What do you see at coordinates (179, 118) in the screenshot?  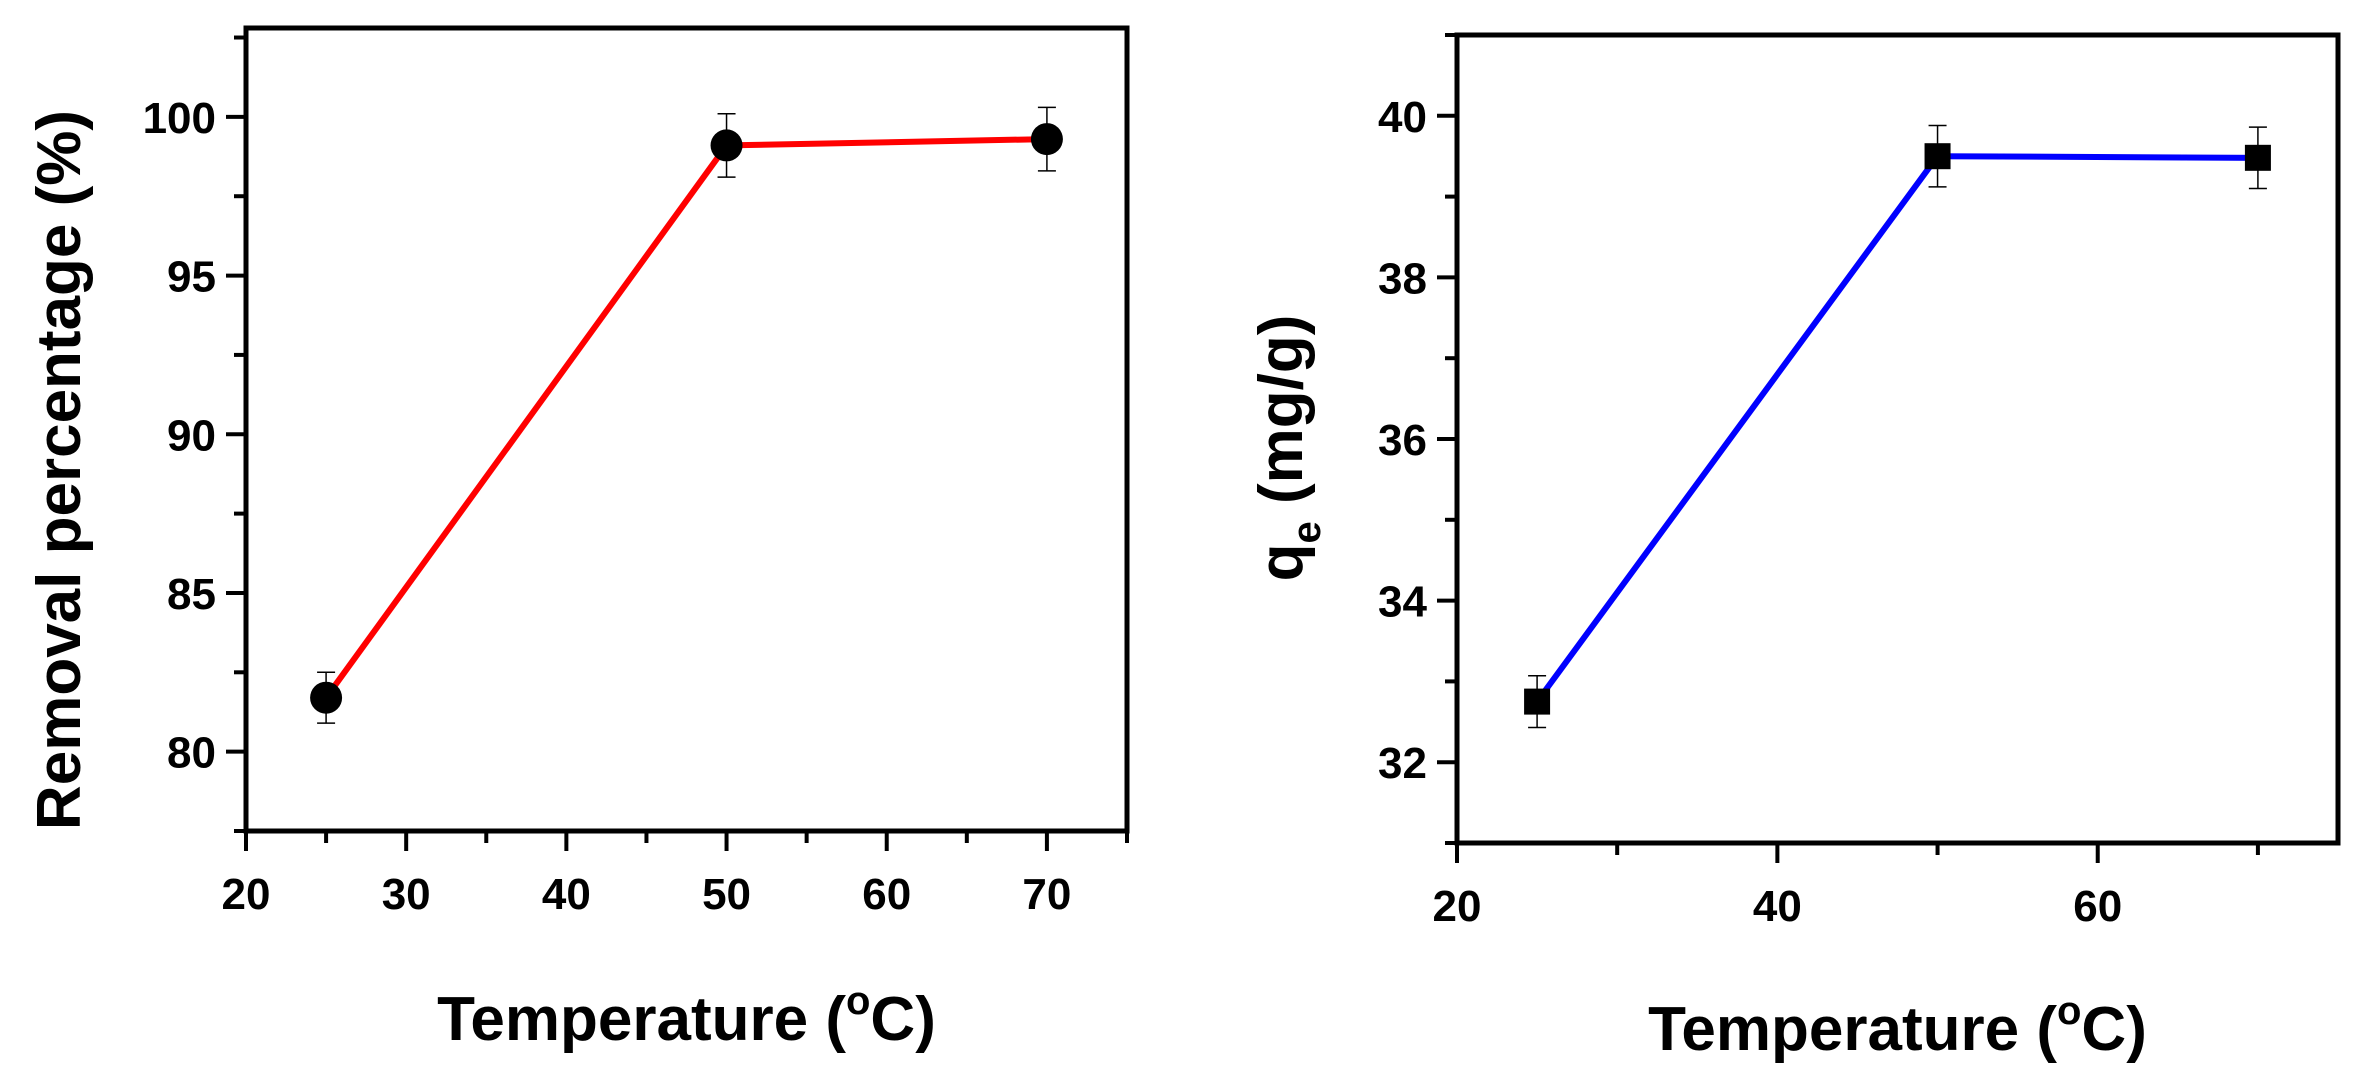 I see `y-tick-label: 100` at bounding box center [179, 118].